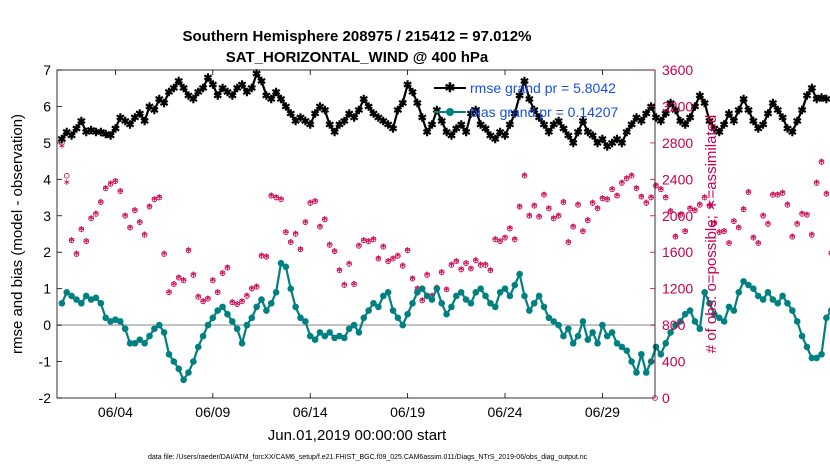 The image size is (830, 470). Describe the element at coordinates (47, 252) in the screenshot. I see `y-left-tick-label: 2` at that location.